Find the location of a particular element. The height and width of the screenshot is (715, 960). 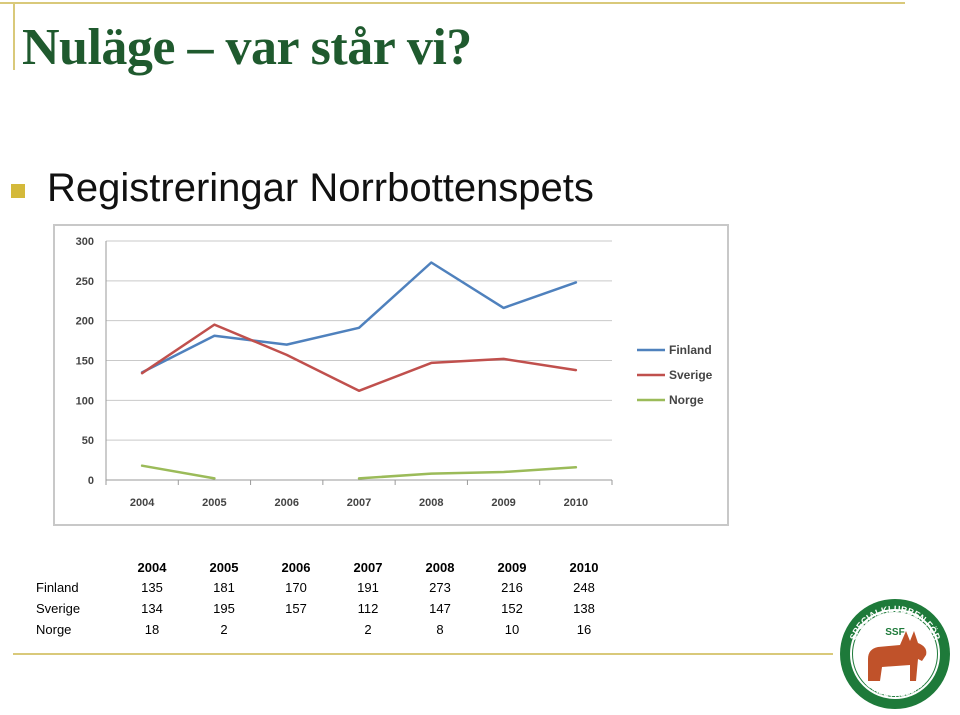

table-header-2009: 2009 is located at coordinates (512, 567).